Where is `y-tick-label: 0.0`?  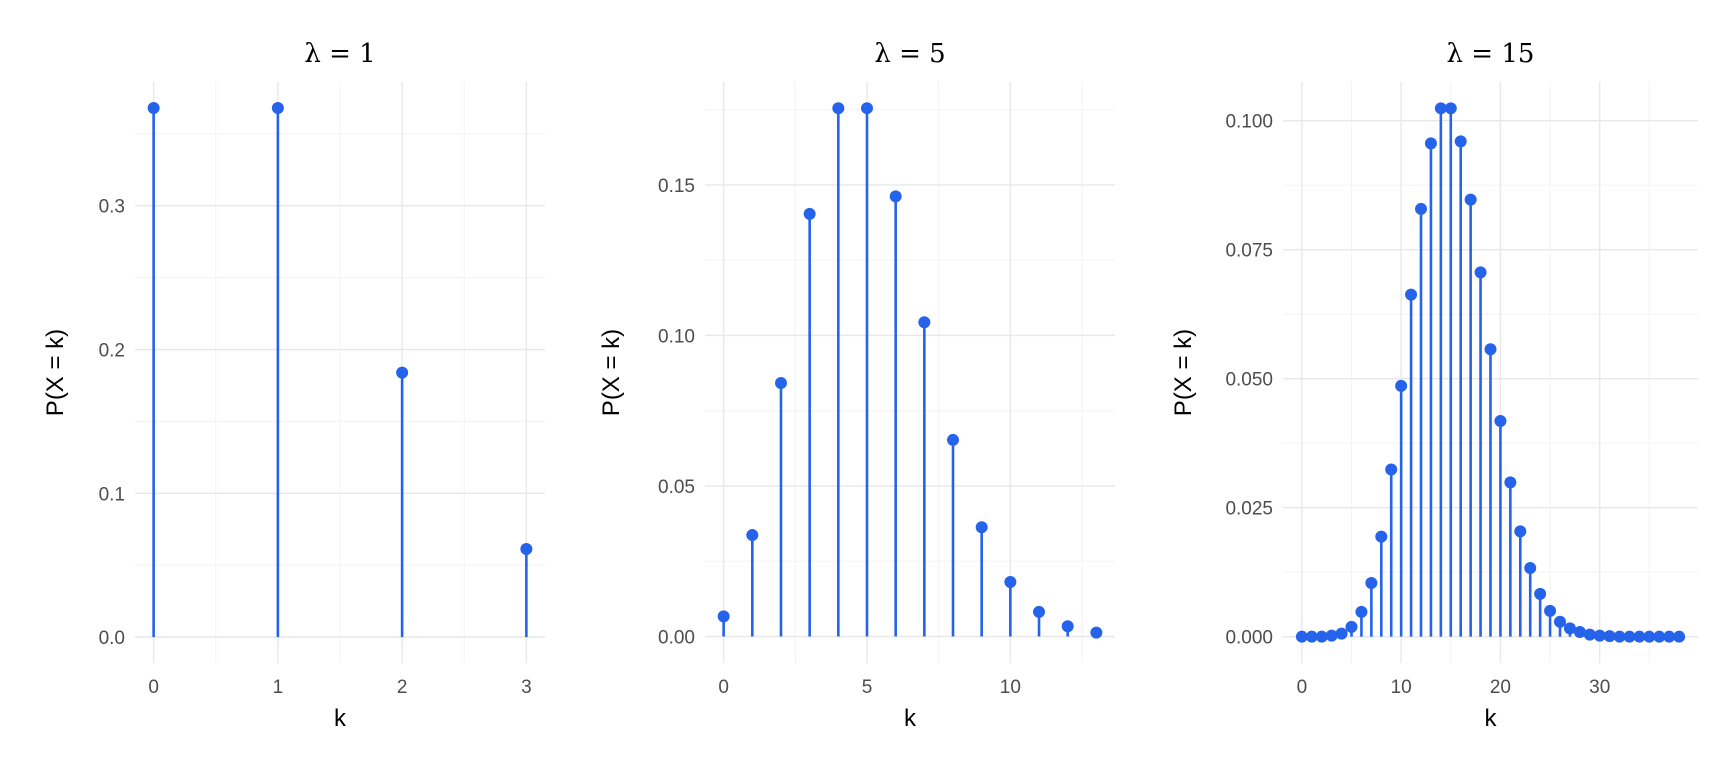
y-tick-label: 0.0 is located at coordinates (112, 638).